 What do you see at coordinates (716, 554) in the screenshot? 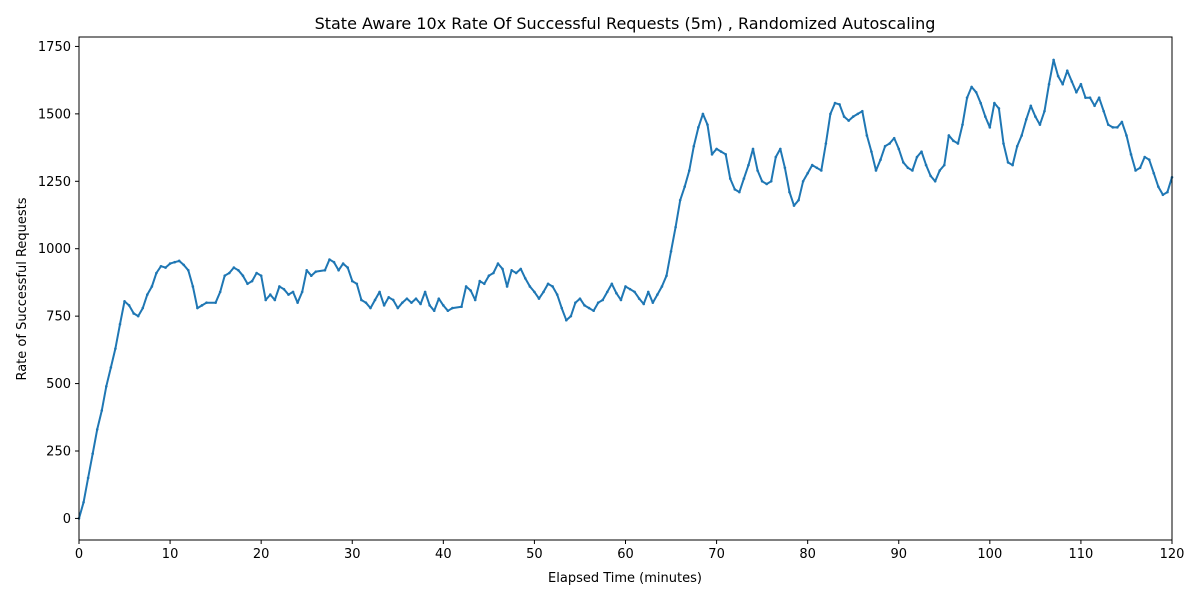
I see `x-tick-label: 70` at bounding box center [716, 554].